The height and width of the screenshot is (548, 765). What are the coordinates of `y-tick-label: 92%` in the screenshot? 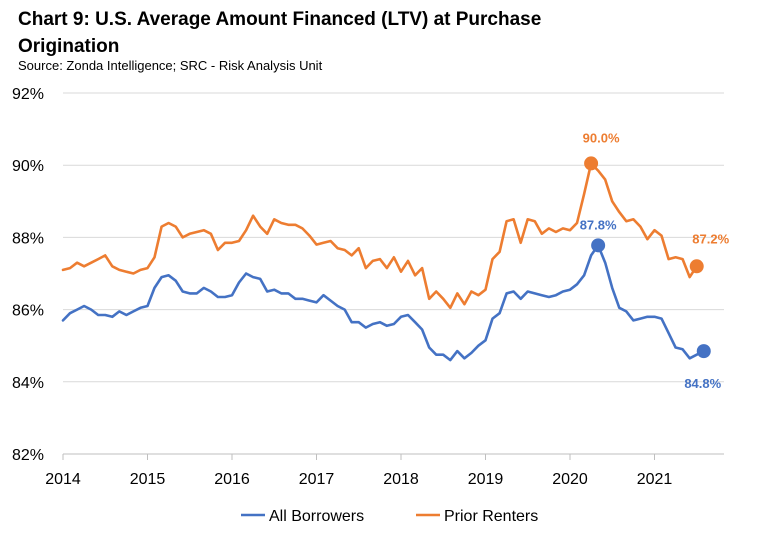 It's located at (28, 94).